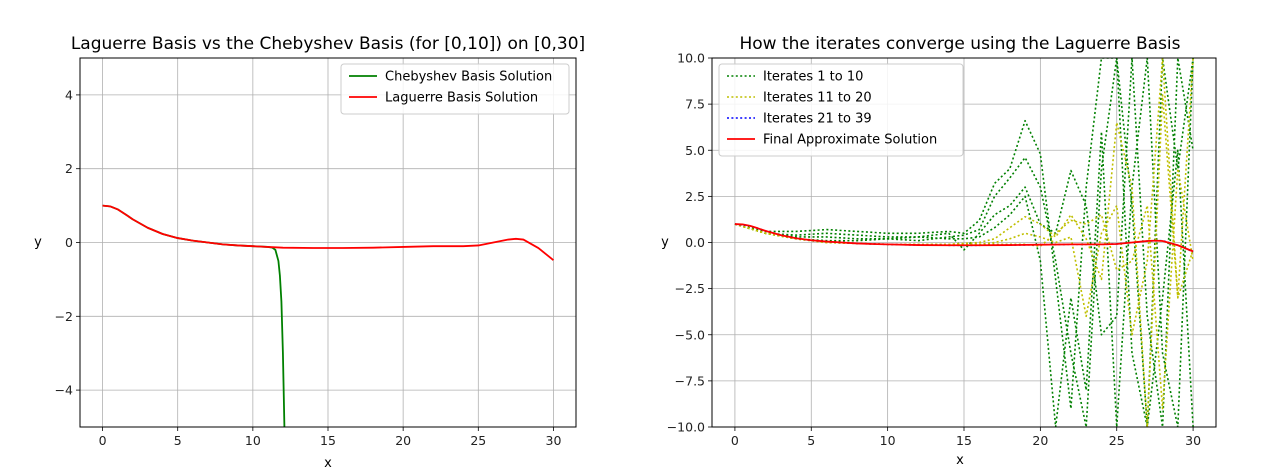 Image resolution: width=1277 pixels, height=470 pixels. Describe the element at coordinates (690, 380) in the screenshot. I see `y-tick-label: −7.5` at that location.